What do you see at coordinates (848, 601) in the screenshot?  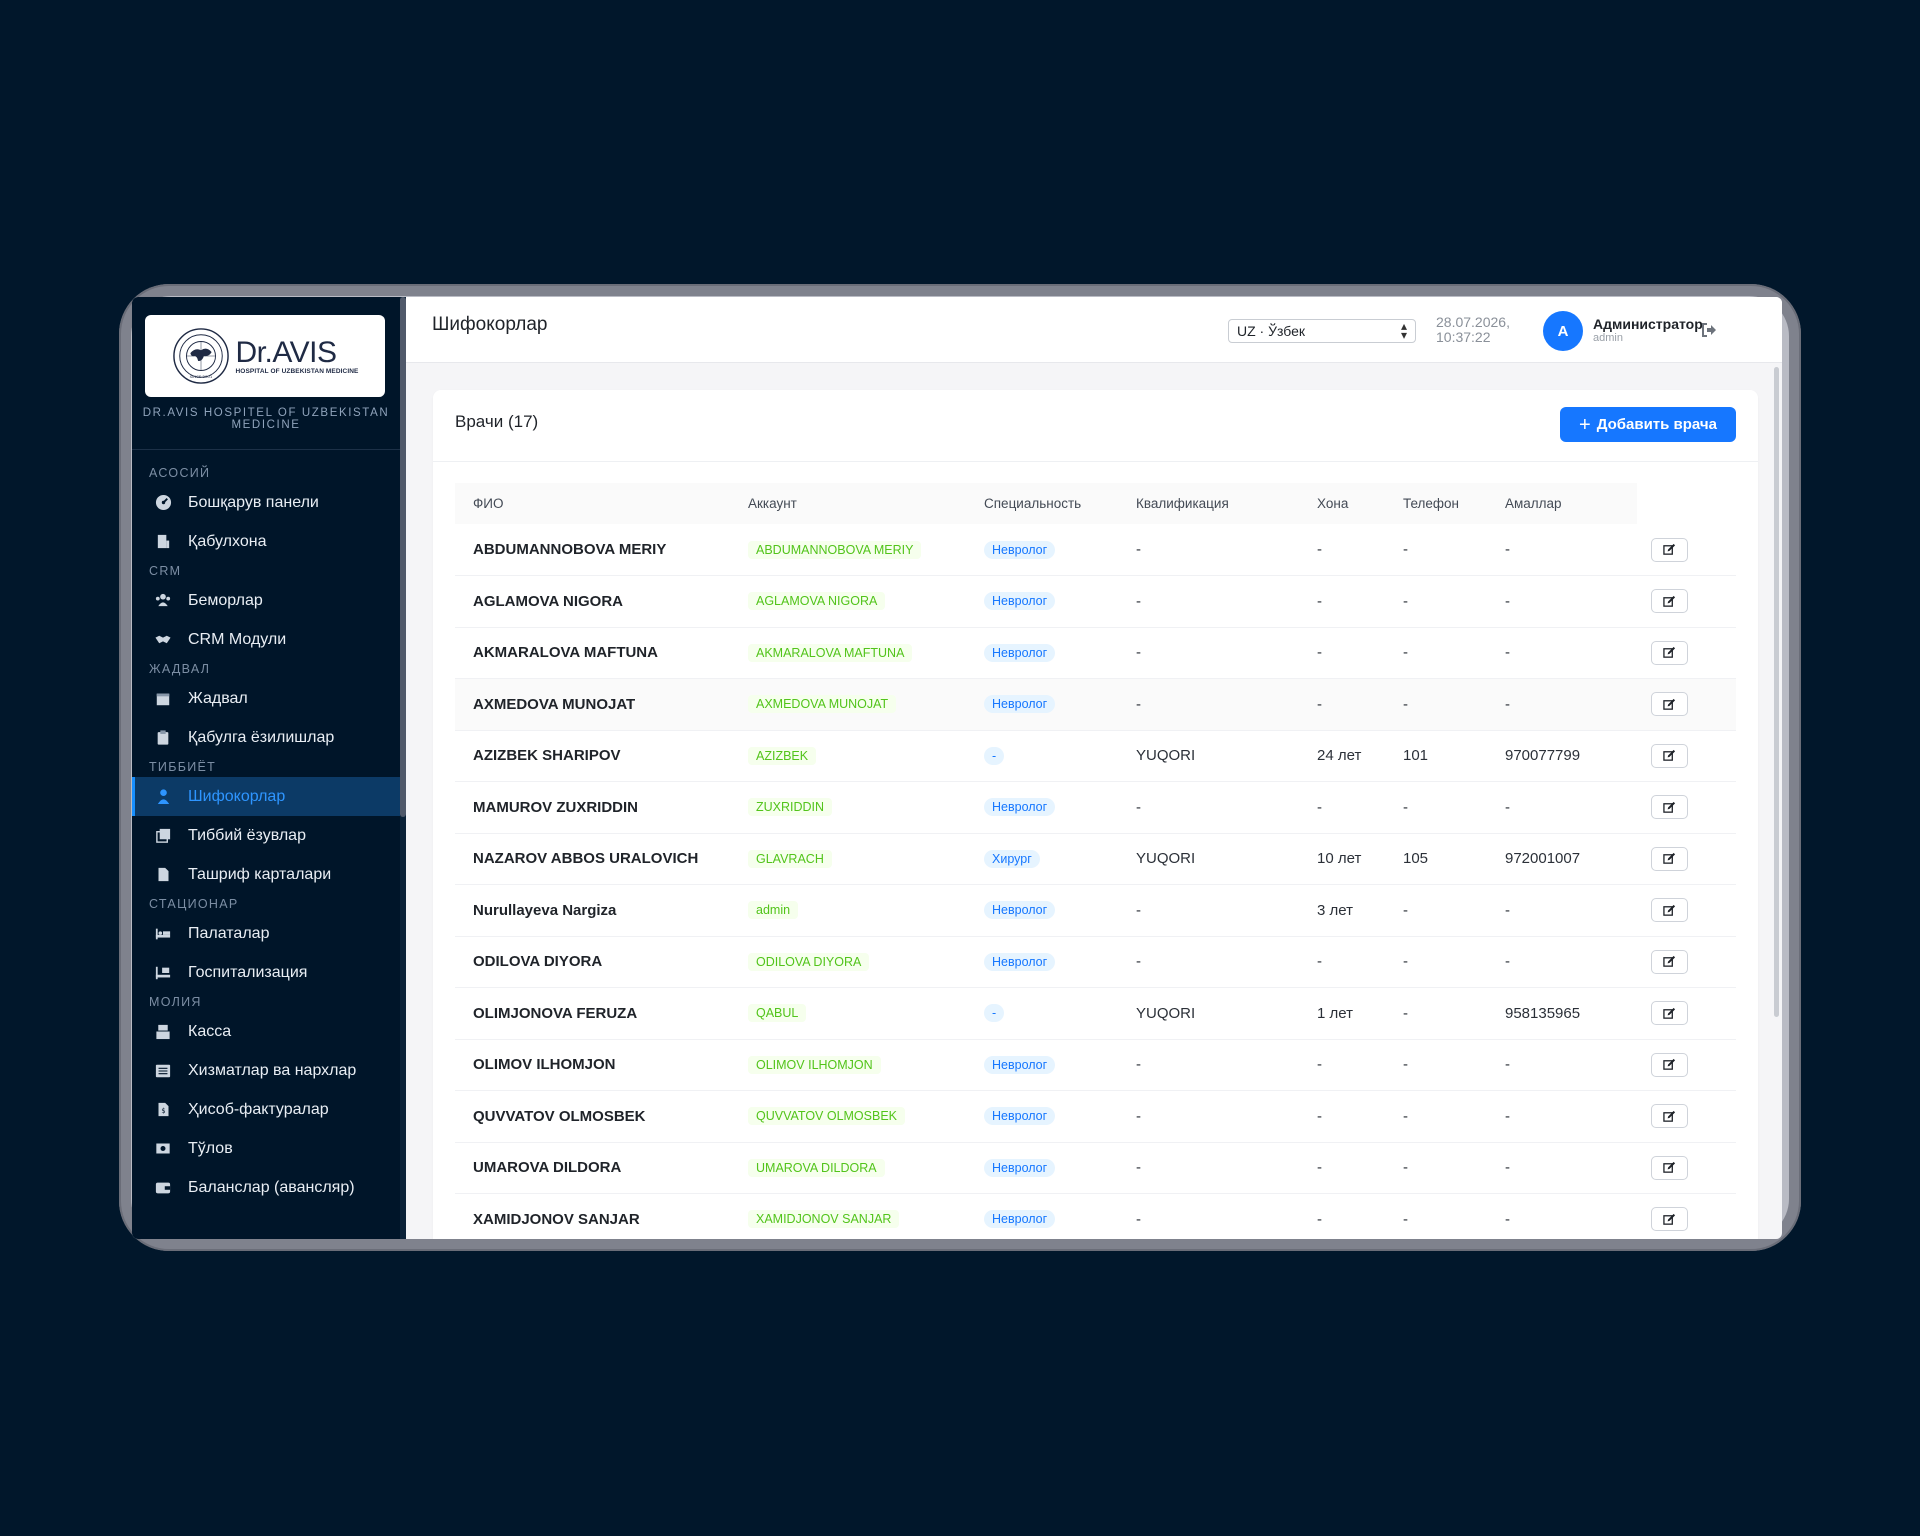 I see `account-tag-cell: AGLAMOVA NIGORA` at bounding box center [848, 601].